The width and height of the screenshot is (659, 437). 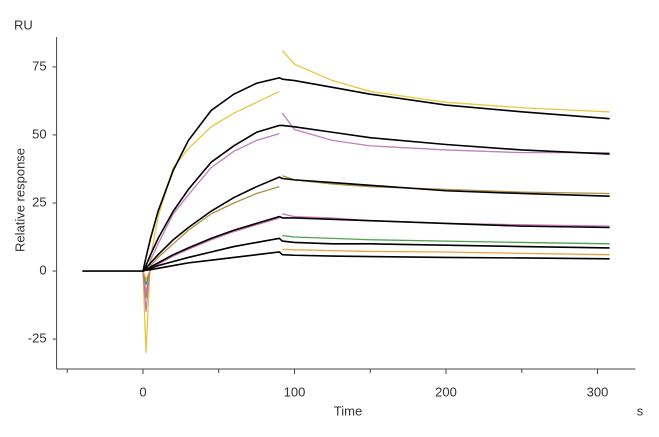 What do you see at coordinates (39, 133) in the screenshot?
I see `y-tick-label: 50` at bounding box center [39, 133].